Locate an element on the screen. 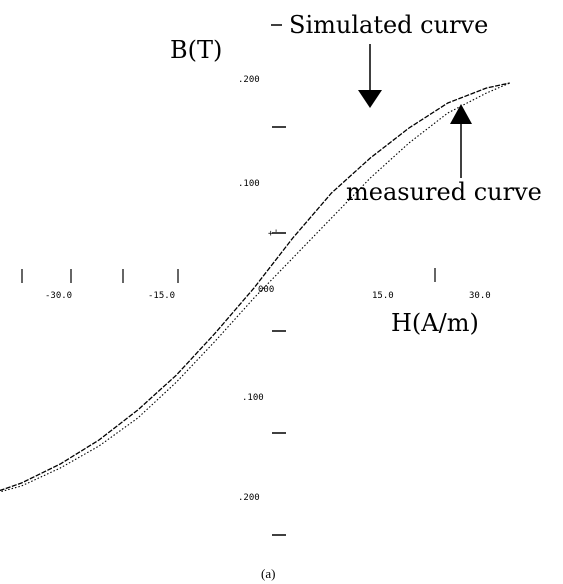 The image size is (563, 584). y-tick-marks is located at coordinates (279, 331).